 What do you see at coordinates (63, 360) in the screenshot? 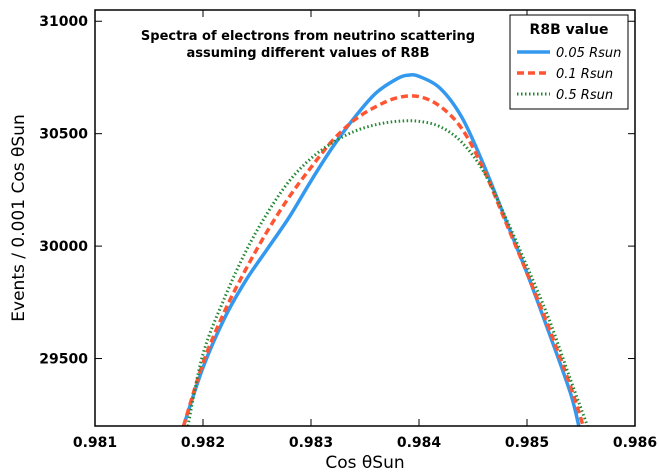
I see `y-tick-label-0: 29500` at bounding box center [63, 360].